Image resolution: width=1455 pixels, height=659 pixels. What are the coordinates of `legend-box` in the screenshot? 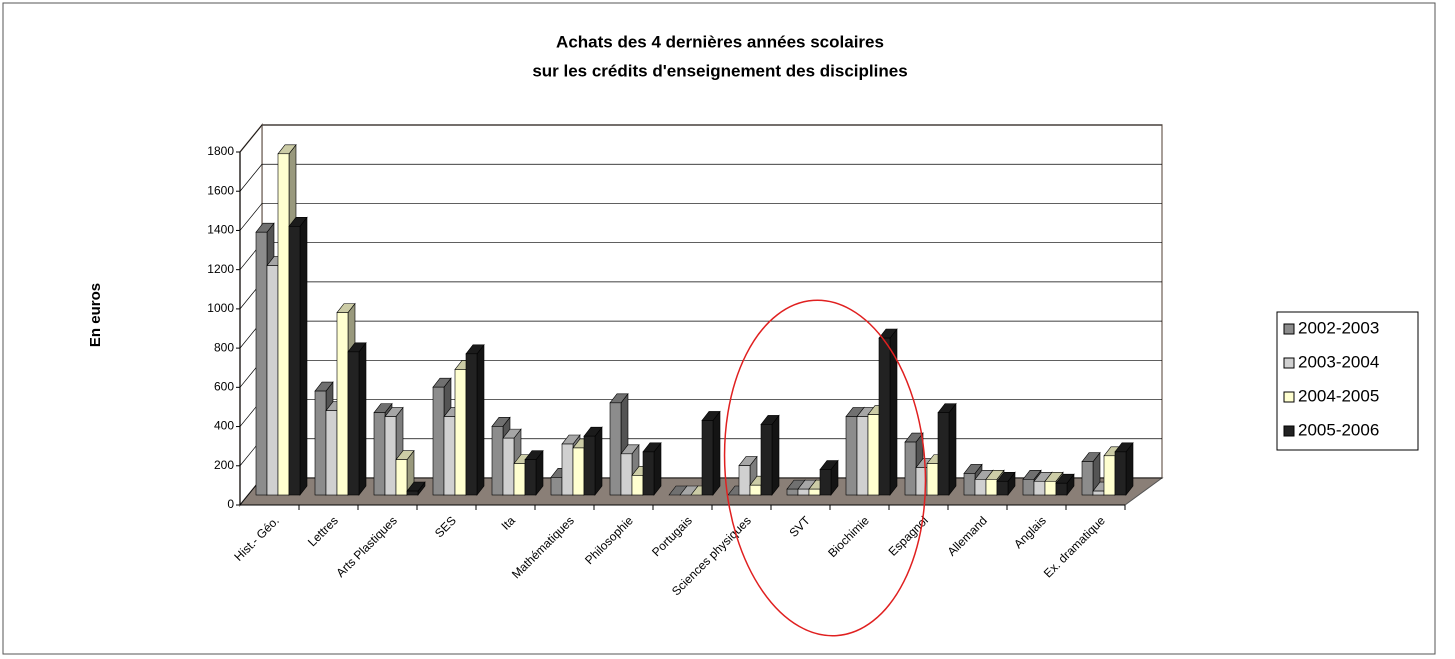 It's located at (1347, 381).